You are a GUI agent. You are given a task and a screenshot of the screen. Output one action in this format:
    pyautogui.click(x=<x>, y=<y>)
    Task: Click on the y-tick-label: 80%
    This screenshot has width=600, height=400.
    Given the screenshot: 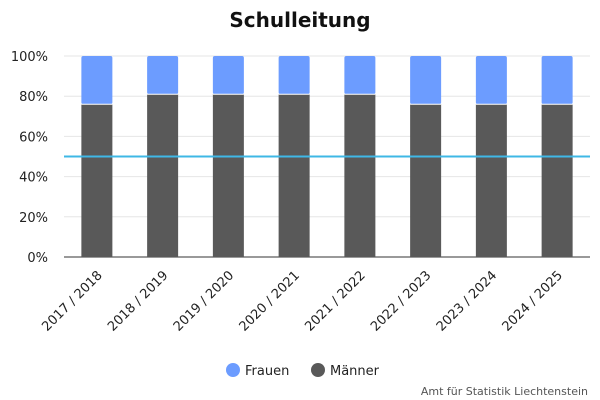 What is the action you would take?
    pyautogui.click(x=33, y=97)
    